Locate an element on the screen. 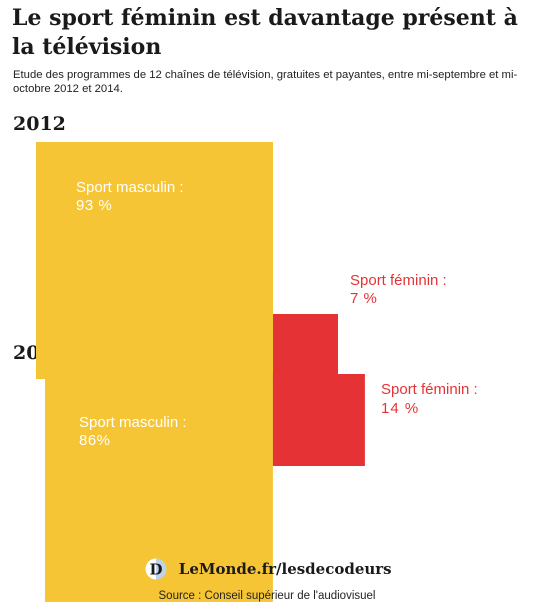 This screenshot has height=613, width=534. area-2014-sport-feminin is located at coordinates (318, 420).